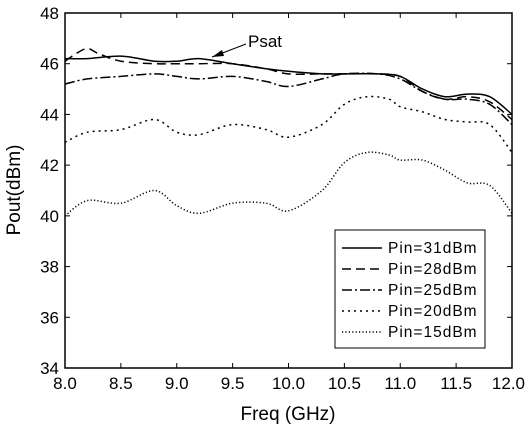 Image resolution: width=531 pixels, height=428 pixels. I want to click on psat-annotation: Psat, so click(246, 45).